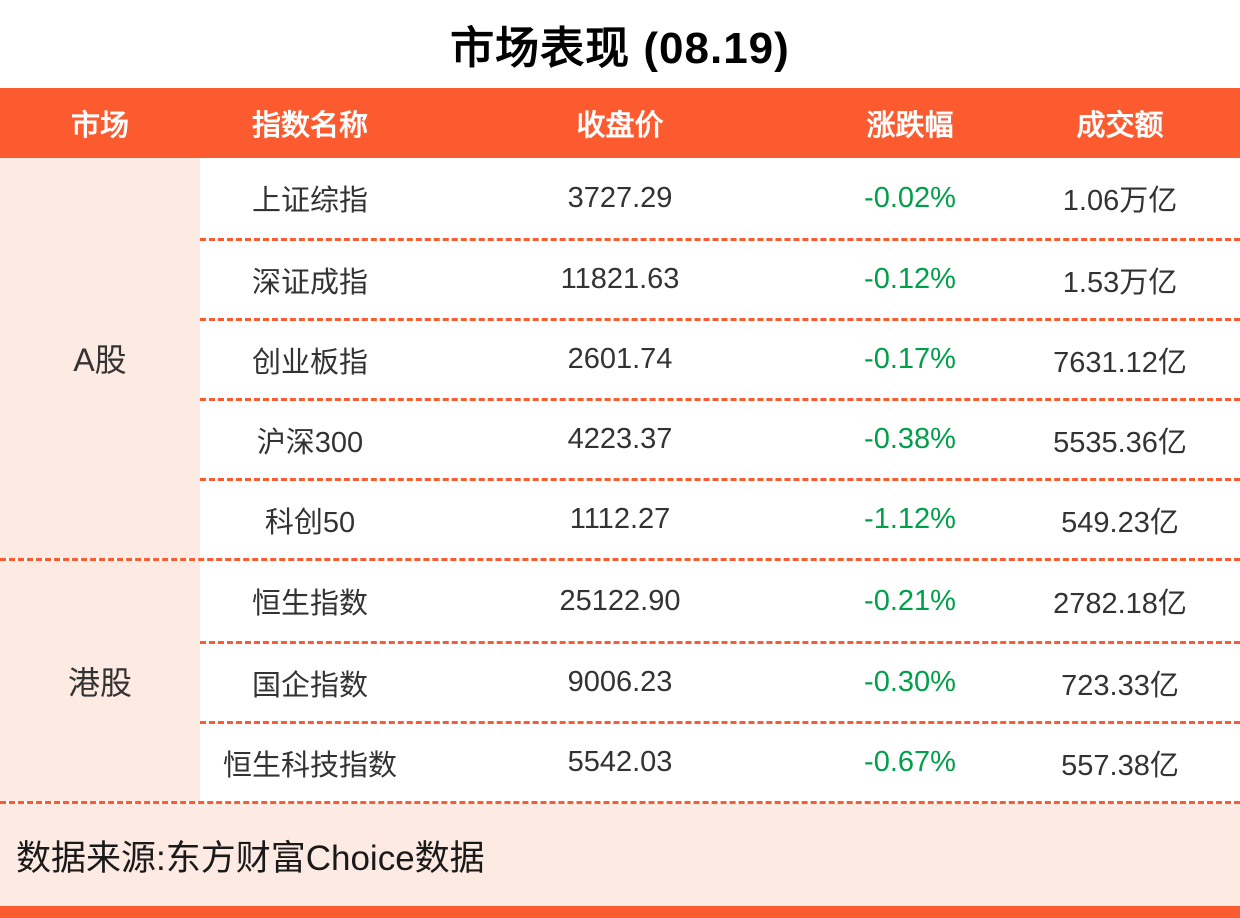  Describe the element at coordinates (910, 600) in the screenshot. I see `change-percent: -0.21%` at that location.